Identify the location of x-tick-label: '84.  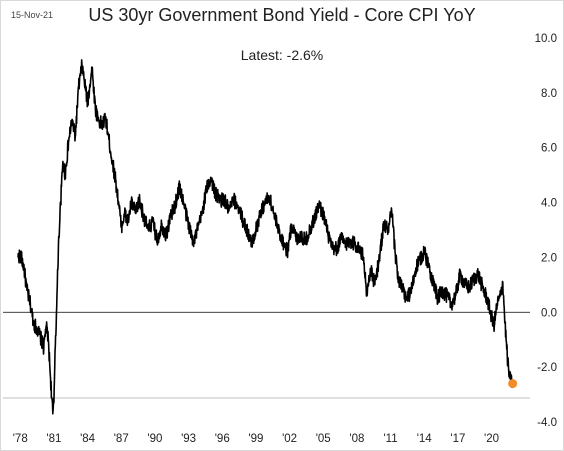
(88, 439).